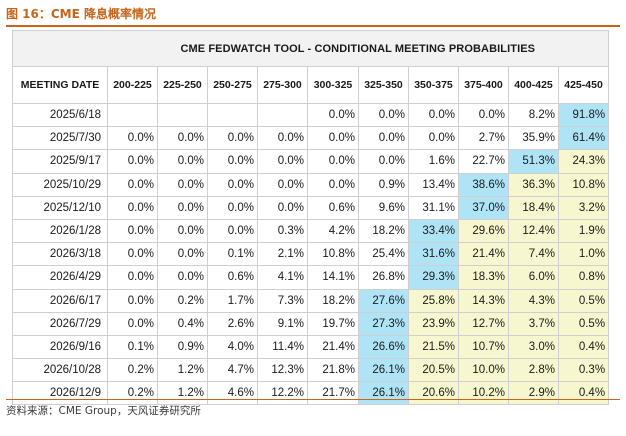 The width and height of the screenshot is (626, 436). I want to click on source-rule, so click(313, 399).